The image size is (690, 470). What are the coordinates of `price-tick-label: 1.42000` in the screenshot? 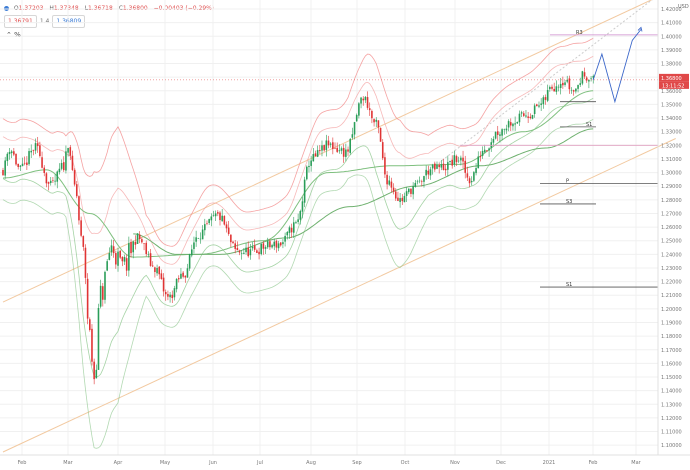 It's located at (671, 10).